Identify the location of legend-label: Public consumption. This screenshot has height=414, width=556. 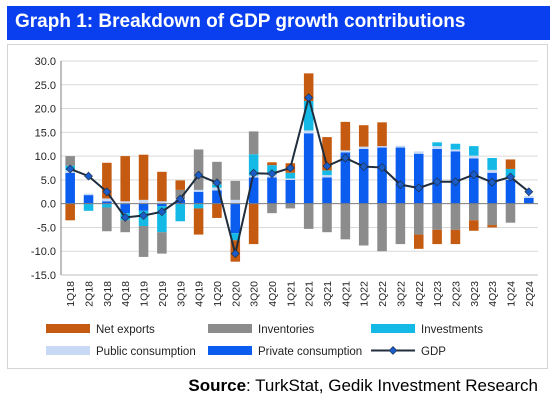
(146, 352).